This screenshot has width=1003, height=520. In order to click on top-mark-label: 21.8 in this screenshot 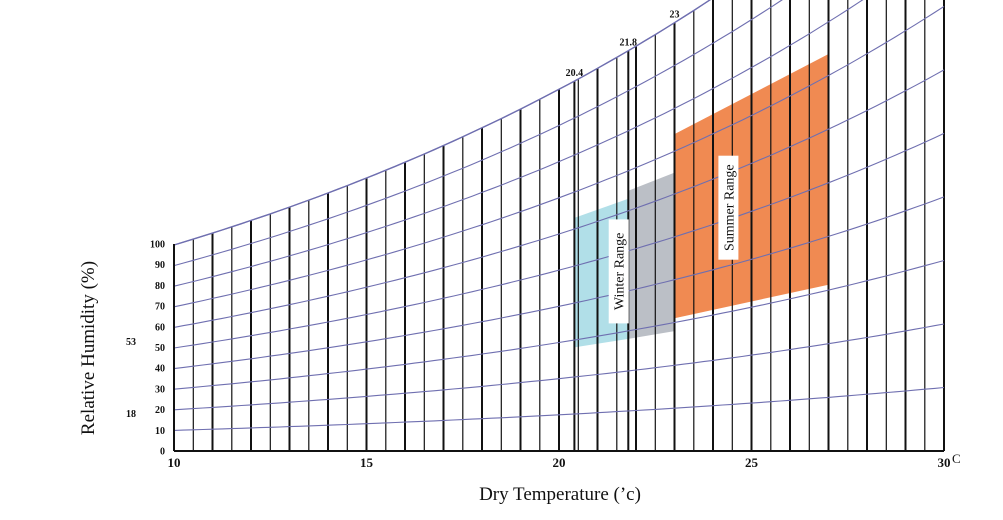, I will do `click(629, 43)`.